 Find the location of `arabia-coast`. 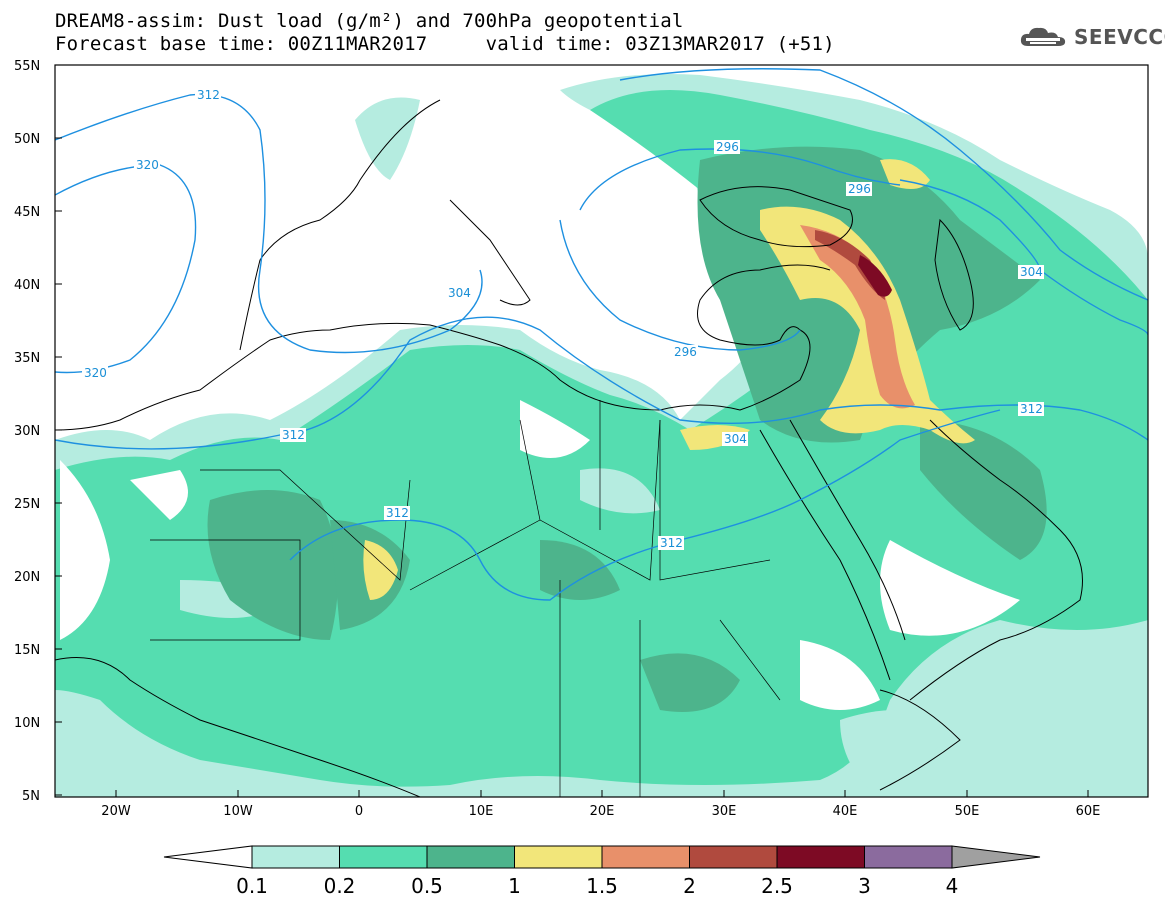

arabia-coast is located at coordinates (996, 560).